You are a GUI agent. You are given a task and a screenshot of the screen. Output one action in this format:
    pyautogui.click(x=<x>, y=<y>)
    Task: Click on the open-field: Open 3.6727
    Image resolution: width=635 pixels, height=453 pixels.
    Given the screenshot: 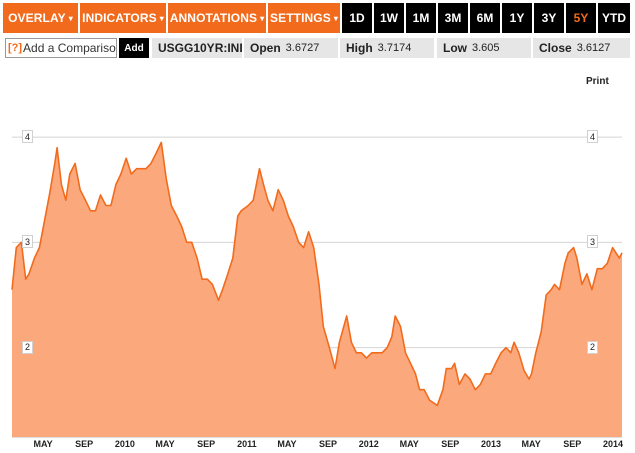 What is the action you would take?
    pyautogui.click(x=291, y=48)
    